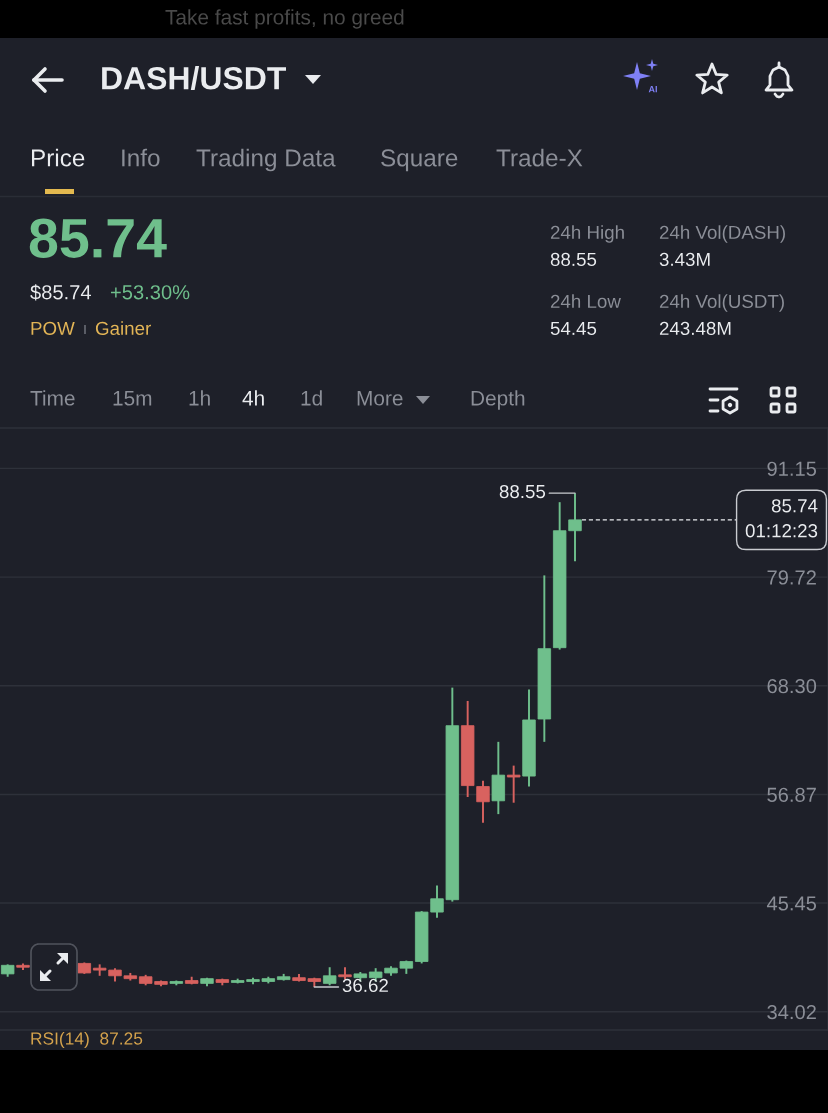 The height and width of the screenshot is (1113, 828). Describe the element at coordinates (132, 398) in the screenshot. I see `text: 15m` at that location.